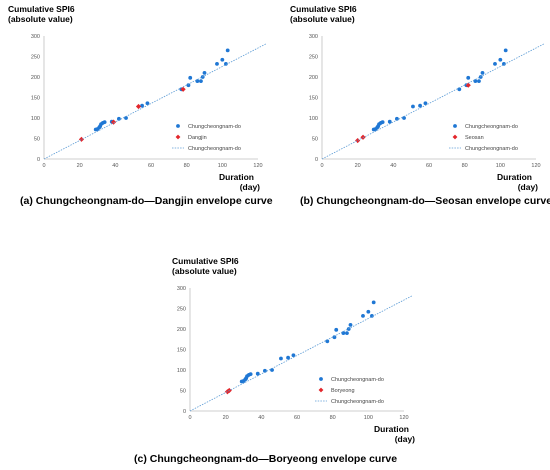  What do you see at coordinates (321, 379) in the screenshot?
I see `legend-circle-symbol` at bounding box center [321, 379].